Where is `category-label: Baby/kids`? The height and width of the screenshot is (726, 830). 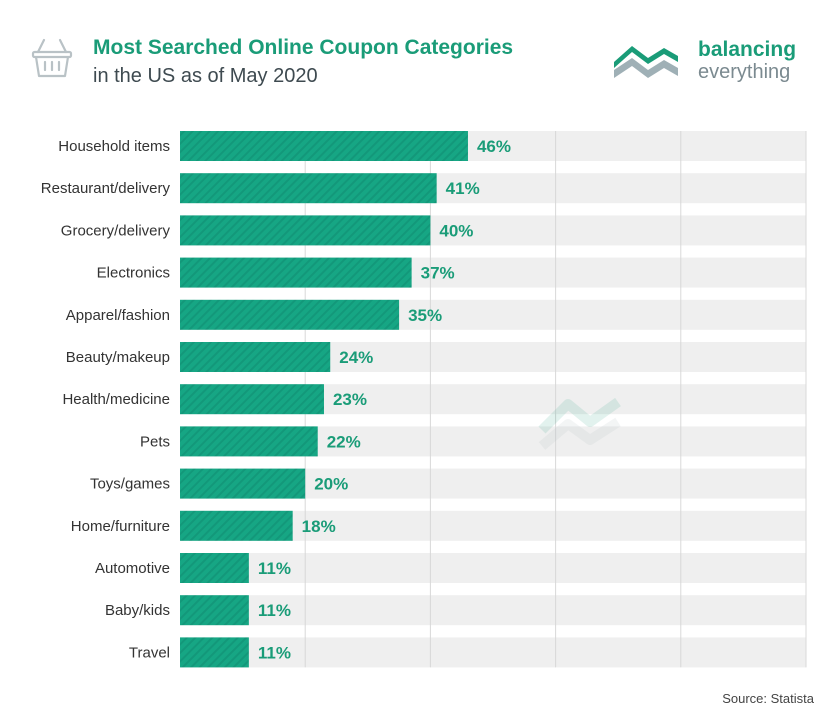
category-label: Baby/kids is located at coordinates (137, 610).